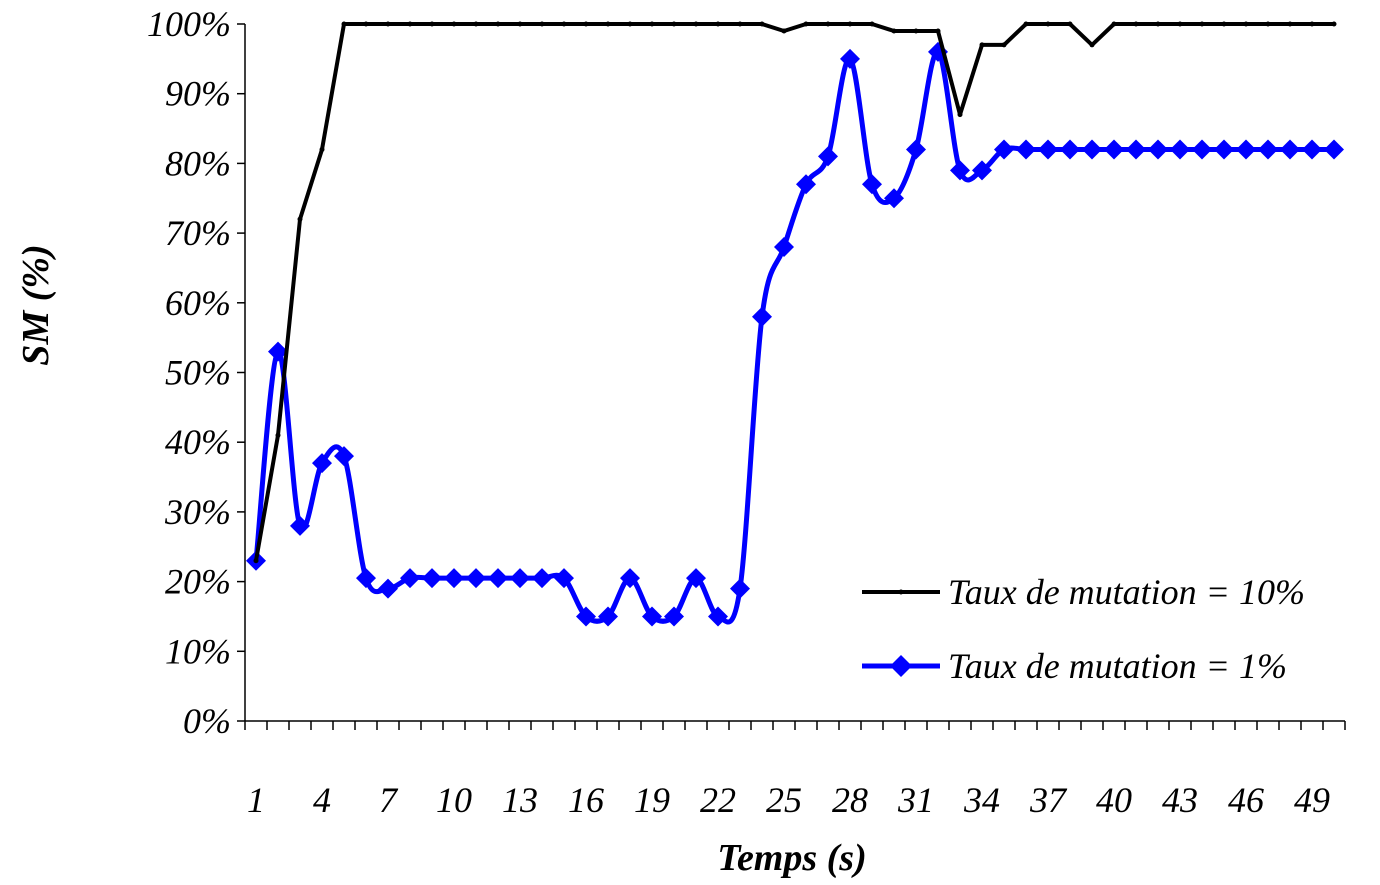 Image resolution: width=1380 pixels, height=885 pixels. I want to click on legend-marker, so click(901, 592).